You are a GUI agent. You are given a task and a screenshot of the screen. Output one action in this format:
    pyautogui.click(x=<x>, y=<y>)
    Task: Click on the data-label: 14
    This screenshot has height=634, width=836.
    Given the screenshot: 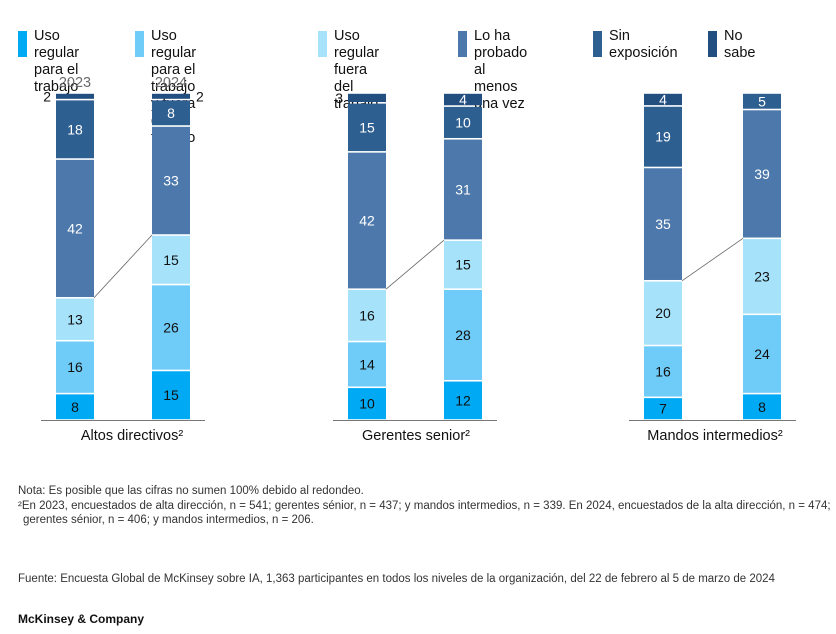 What is the action you would take?
    pyautogui.click(x=367, y=364)
    